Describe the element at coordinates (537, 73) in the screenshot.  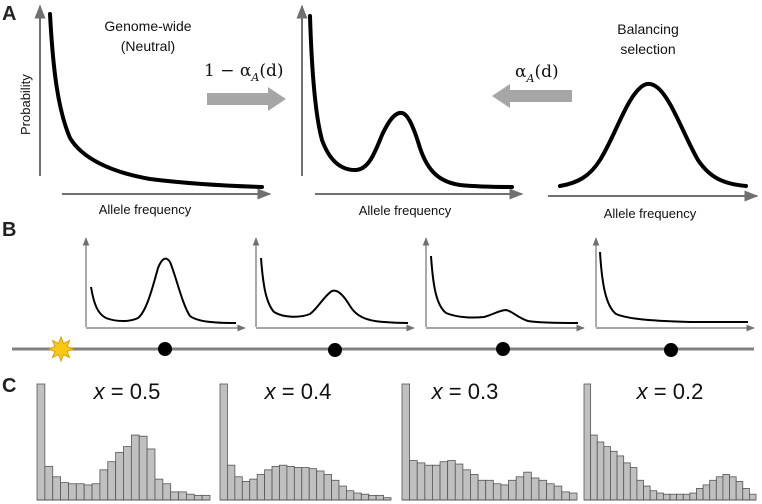
I see `balancing-weight-formula: αA(d)` at that location.